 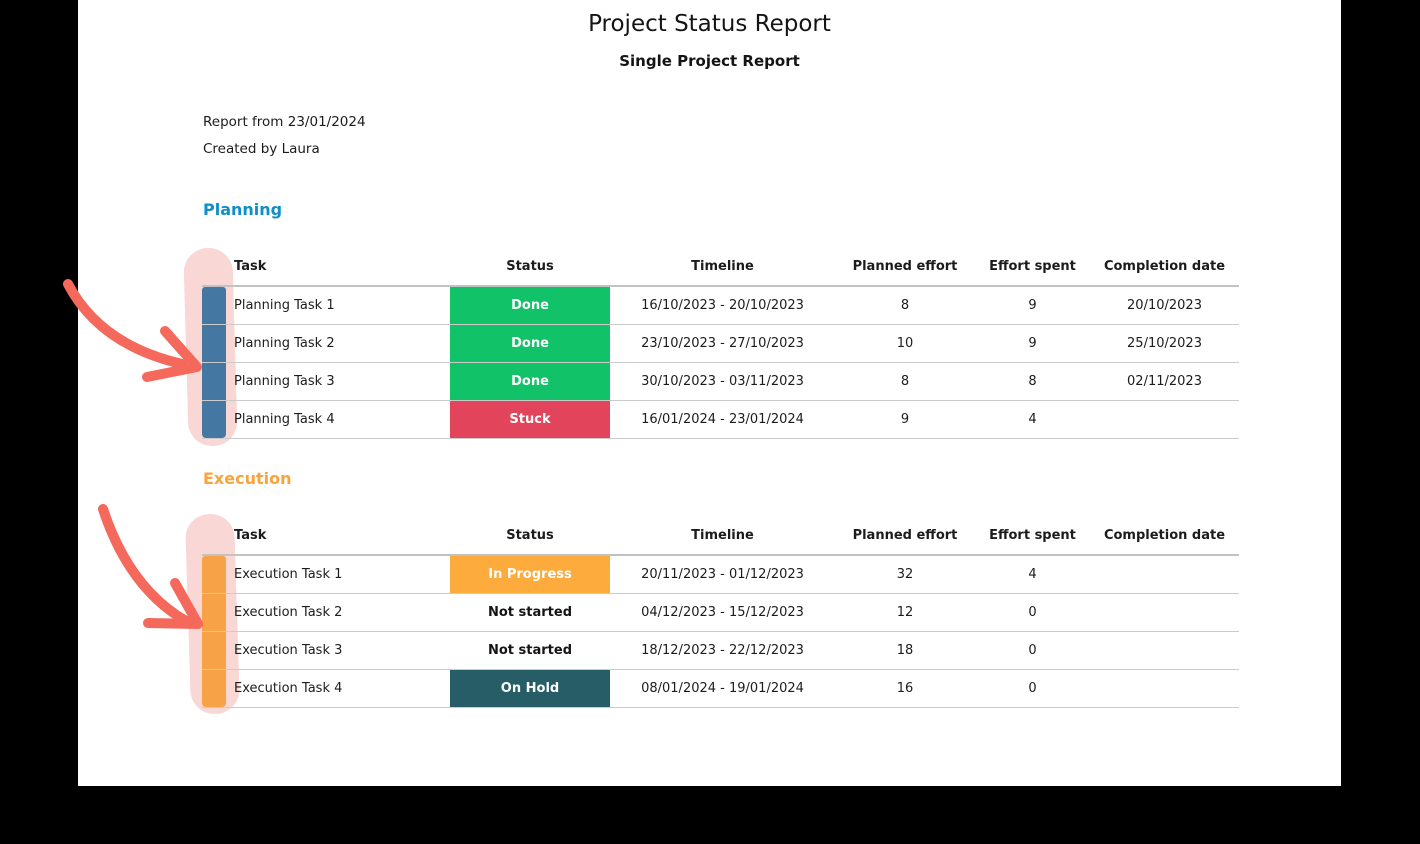 What do you see at coordinates (288, 650) in the screenshot?
I see `task-name: Execution Task 3` at bounding box center [288, 650].